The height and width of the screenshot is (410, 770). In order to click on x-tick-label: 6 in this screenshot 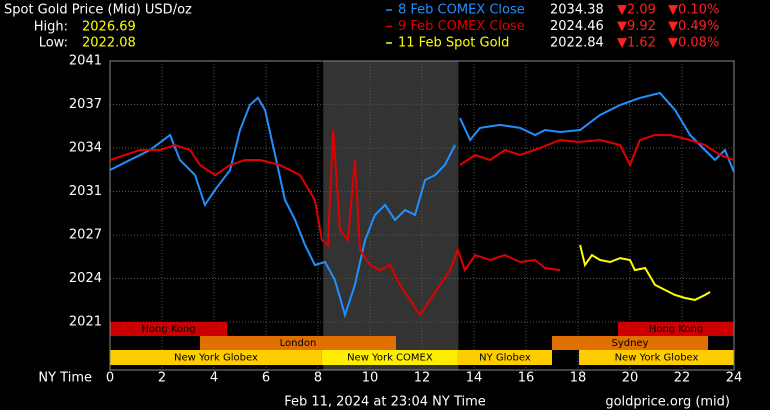, I will do `click(266, 378)`.